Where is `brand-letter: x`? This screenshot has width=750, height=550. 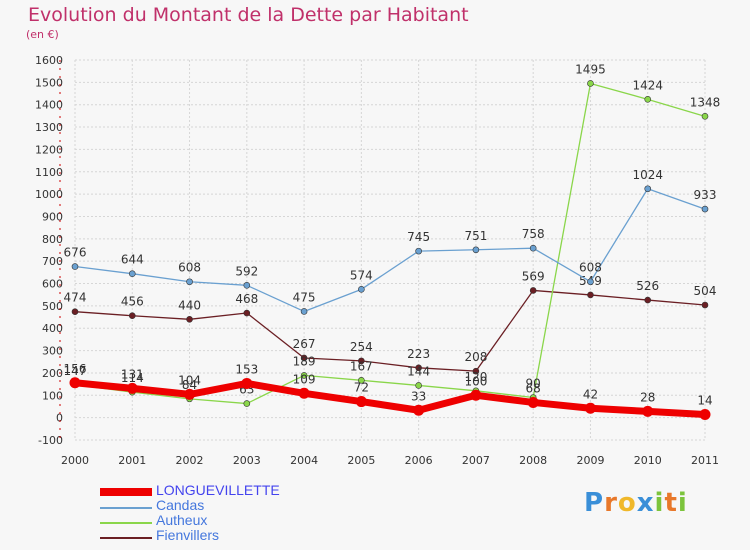 brand-letter: x is located at coordinates (645, 503).